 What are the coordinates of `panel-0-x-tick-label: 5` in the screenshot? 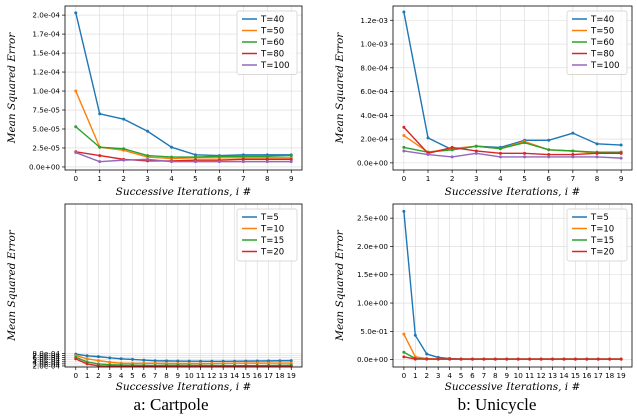 It's located at (195, 178).